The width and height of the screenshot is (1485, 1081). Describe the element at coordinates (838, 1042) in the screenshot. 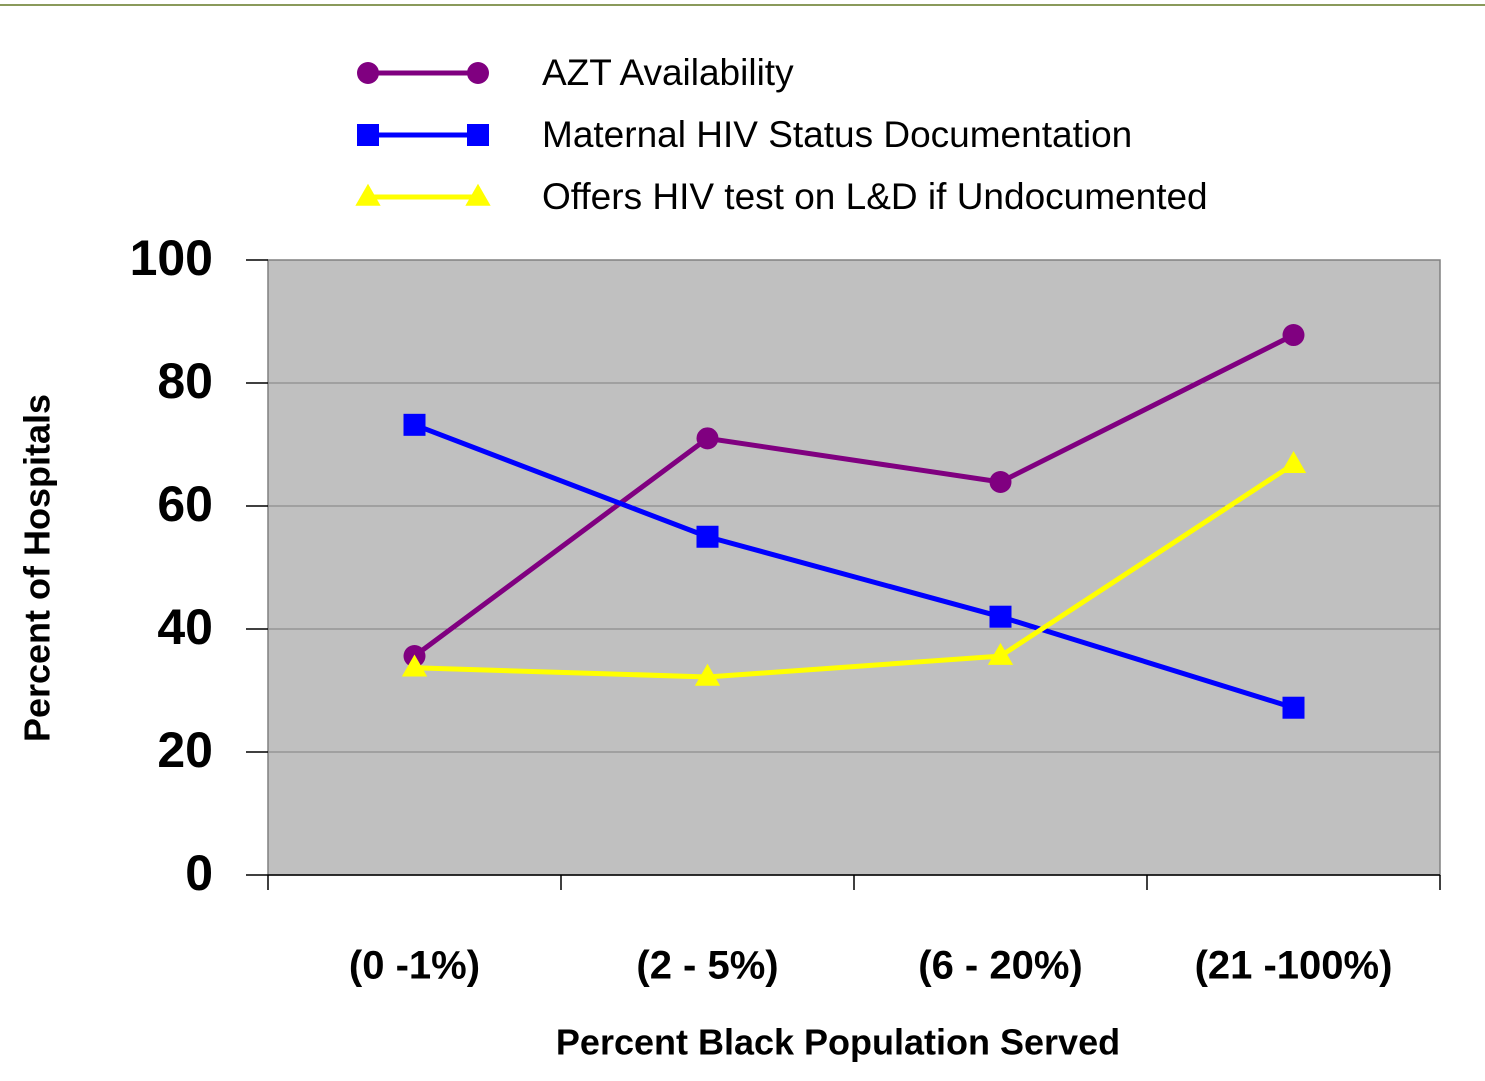

I see `x-axis-title: Percent Black Population Served` at that location.